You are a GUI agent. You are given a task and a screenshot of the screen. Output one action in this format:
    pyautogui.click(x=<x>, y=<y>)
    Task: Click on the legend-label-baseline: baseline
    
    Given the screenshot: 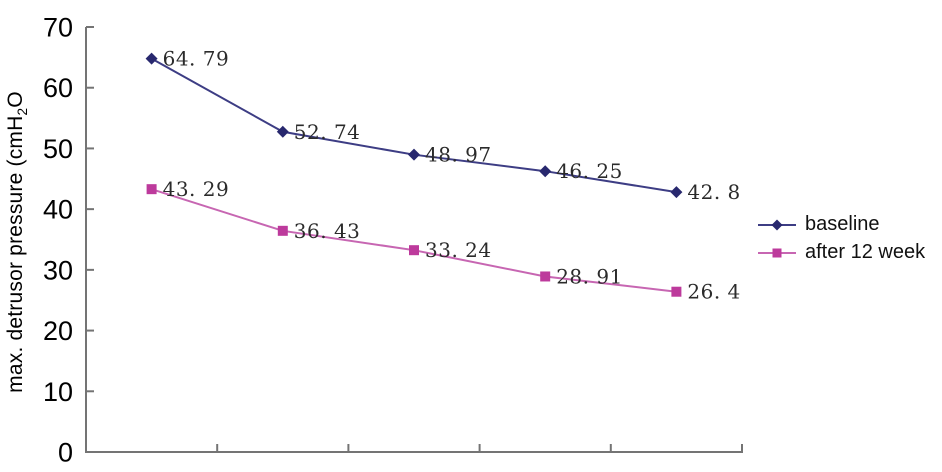 What is the action you would take?
    pyautogui.click(x=842, y=224)
    